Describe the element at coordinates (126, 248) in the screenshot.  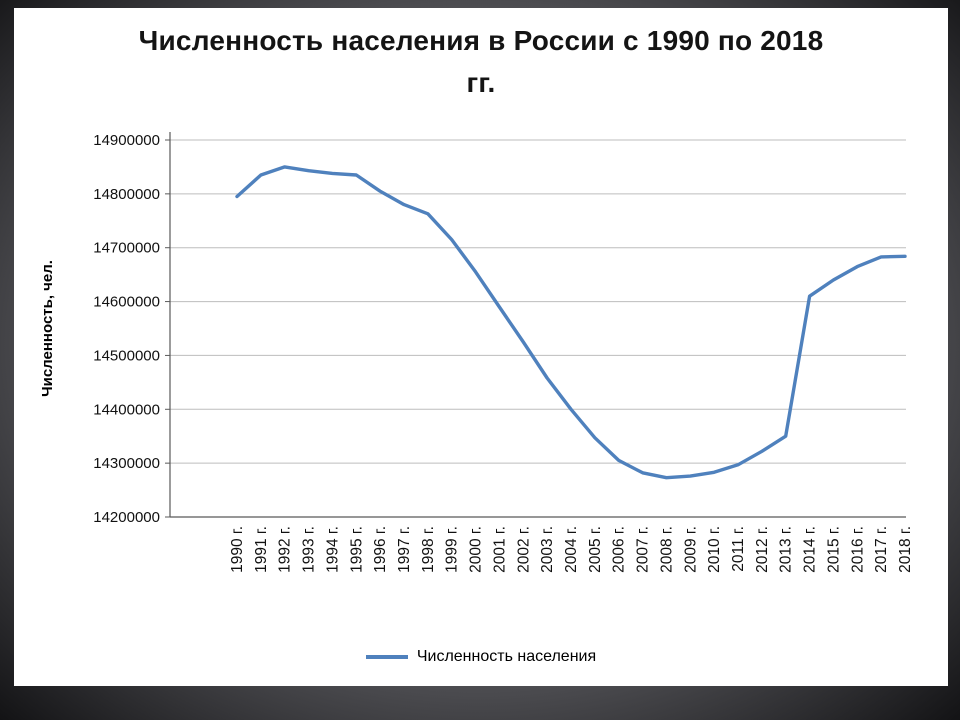
I see `y-tick-label: 14700000` at that location.